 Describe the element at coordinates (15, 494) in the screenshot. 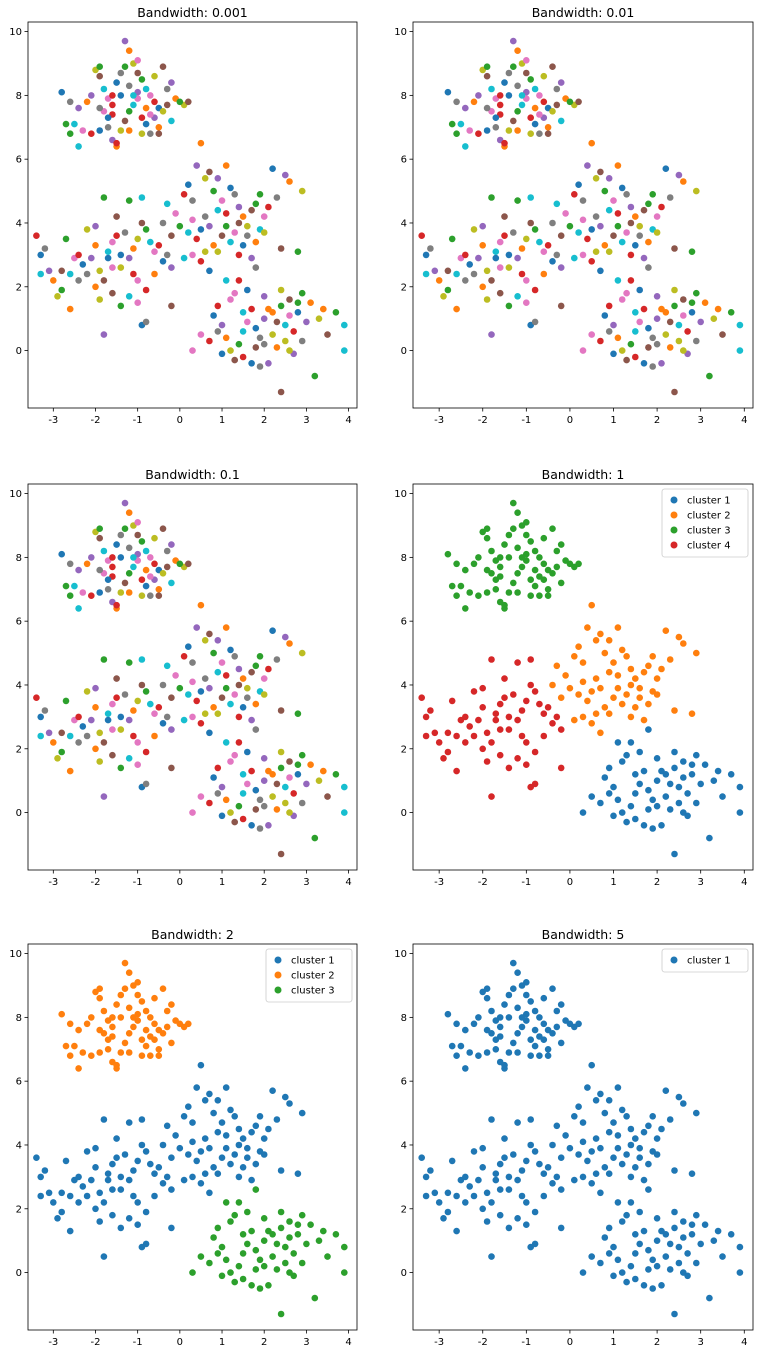

I see `y-tick-label: 10` at that location.